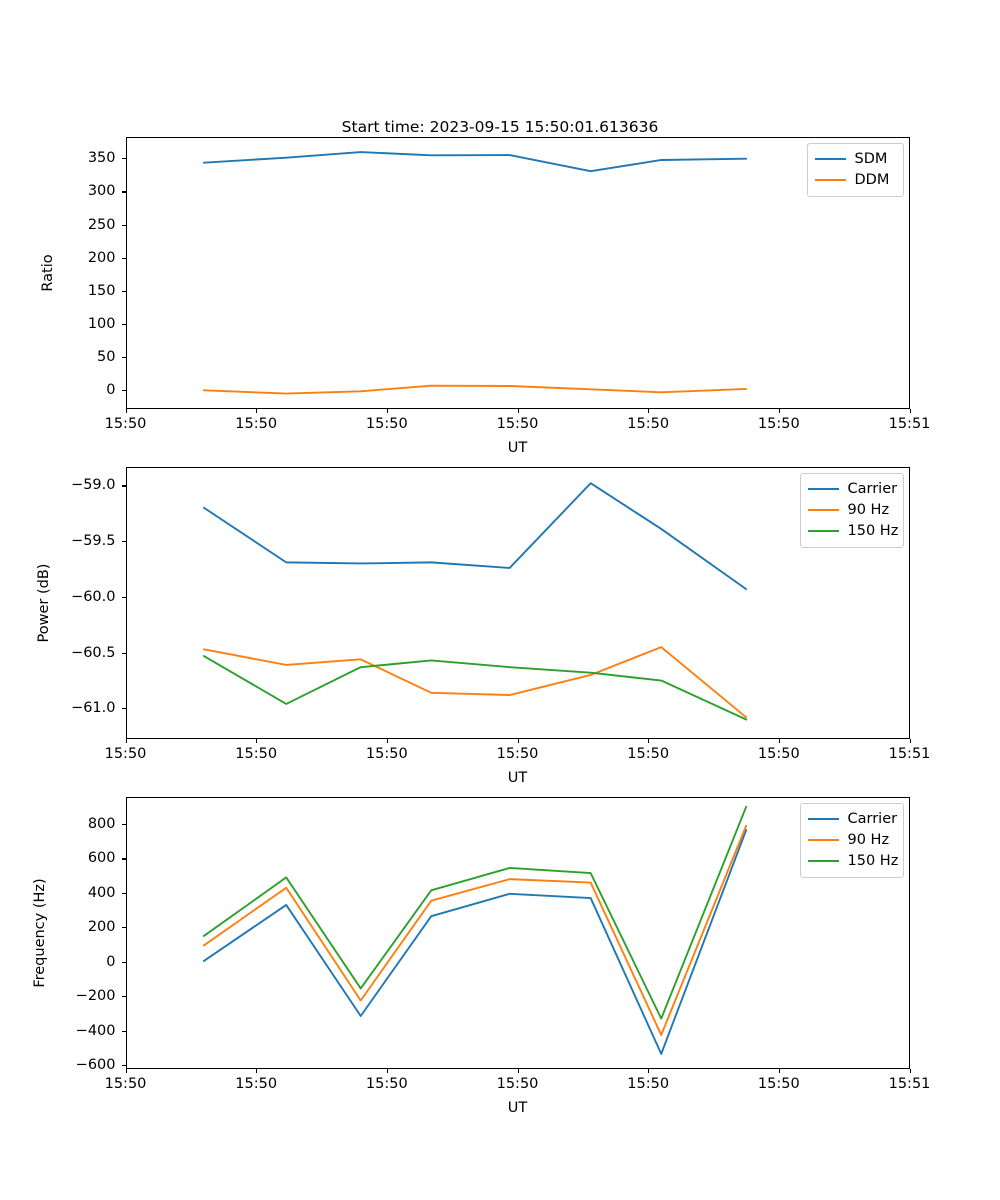  What do you see at coordinates (909, 423) in the screenshot?
I see `ratio-panel-xtick-label: 15:51` at bounding box center [909, 423].